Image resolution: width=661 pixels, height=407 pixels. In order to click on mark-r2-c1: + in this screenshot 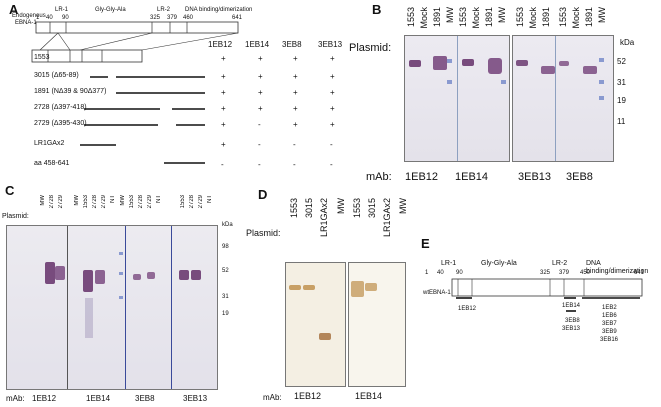, I will do `click(260, 92)`.